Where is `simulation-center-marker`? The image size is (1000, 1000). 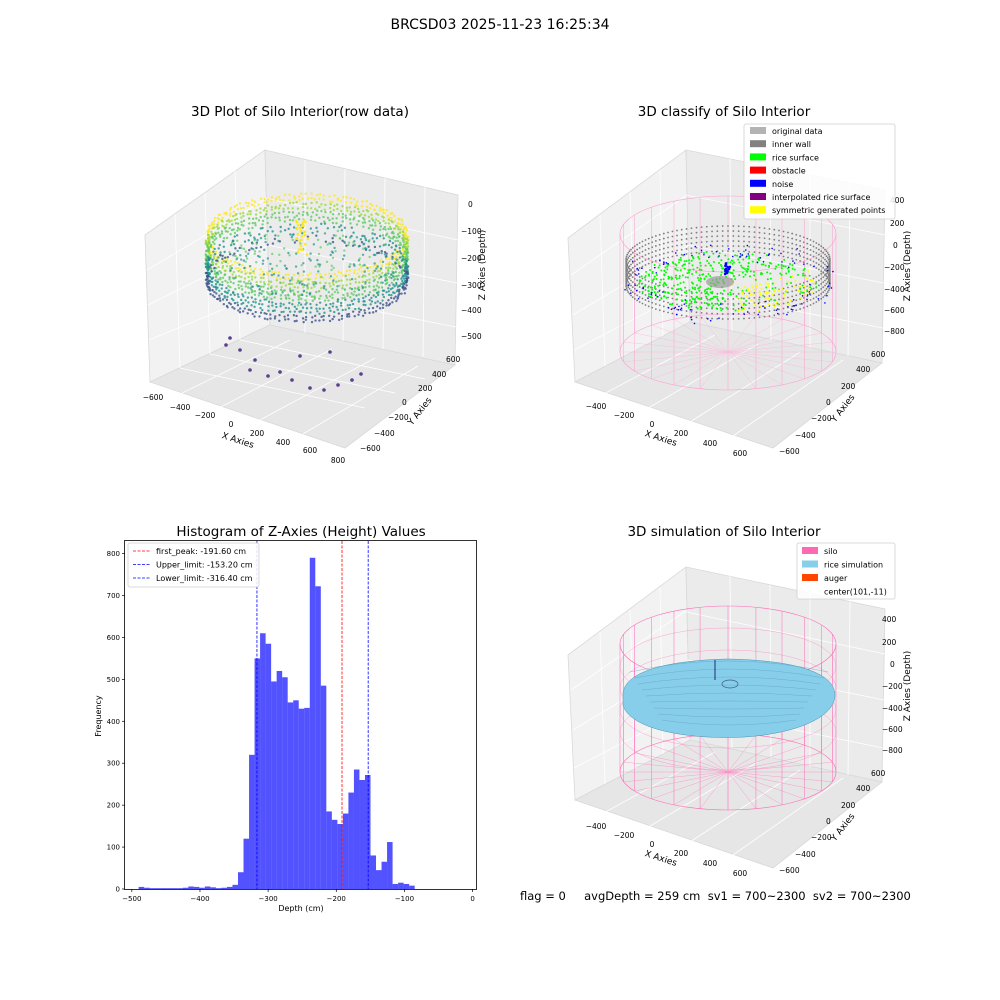 simulation-center-marker is located at coordinates (730, 684).